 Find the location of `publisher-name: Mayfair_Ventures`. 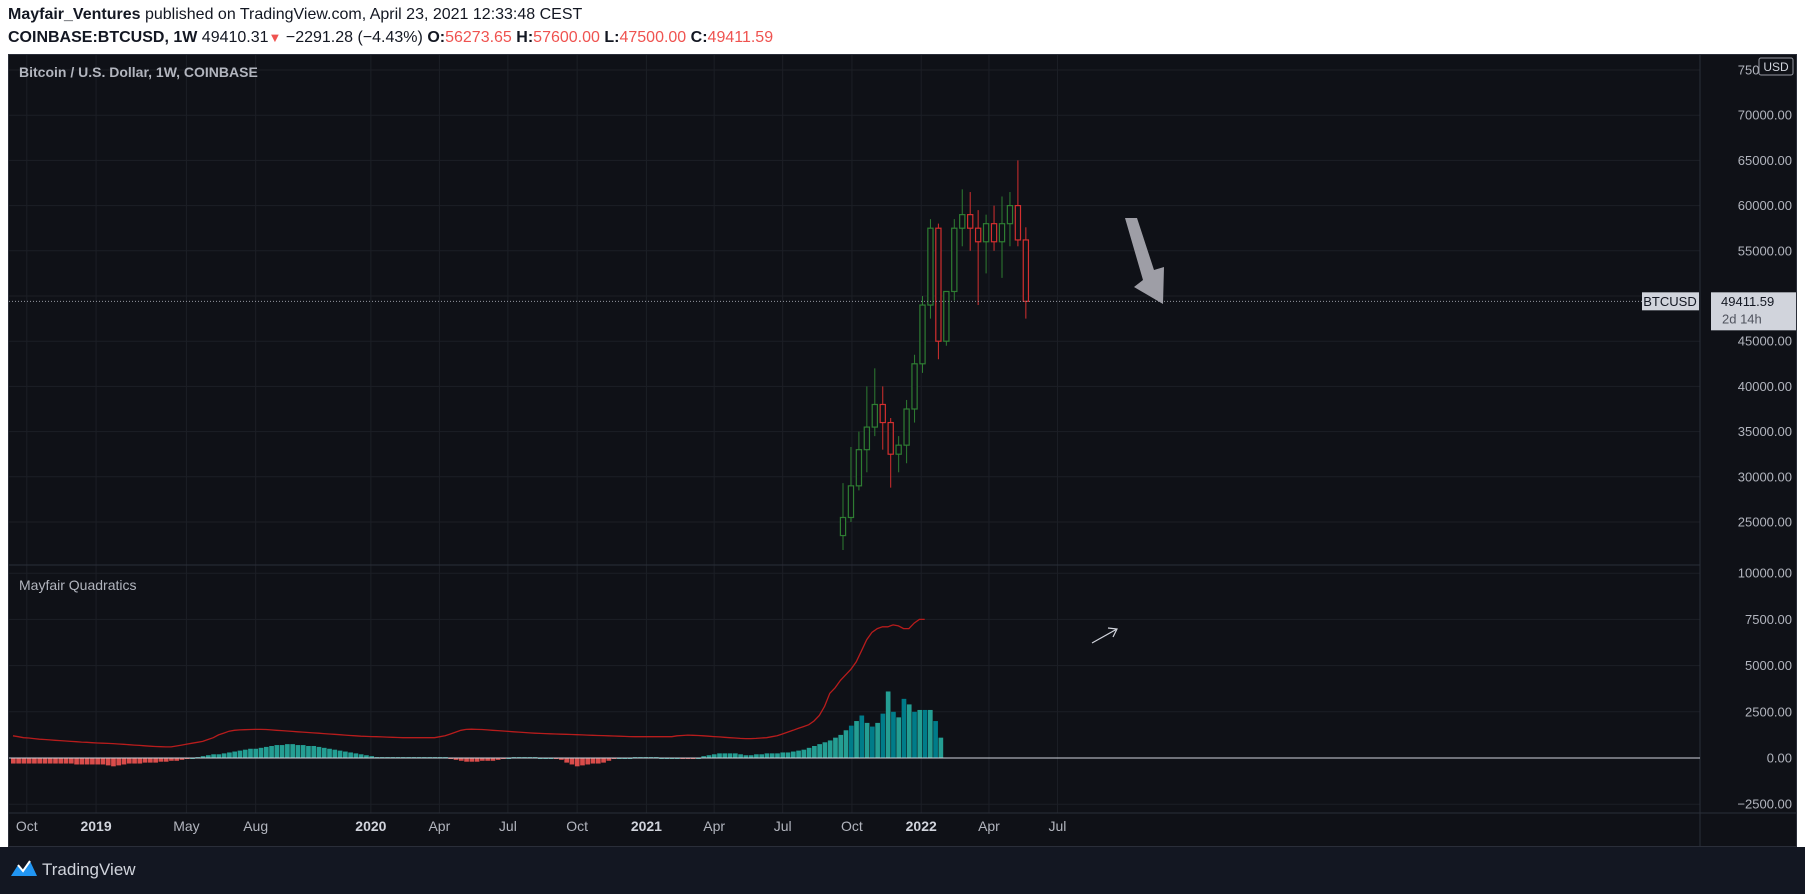

publisher-name: Mayfair_Ventures is located at coordinates (74, 14).